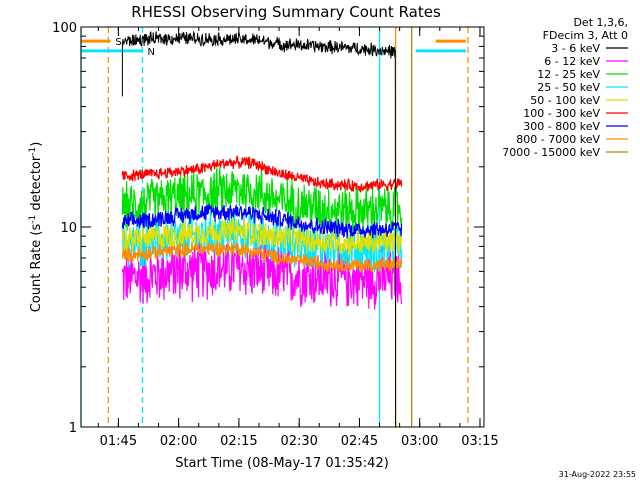 The height and width of the screenshot is (480, 640). I want to click on y-axis-label-part2: detector, so click(36, 185).